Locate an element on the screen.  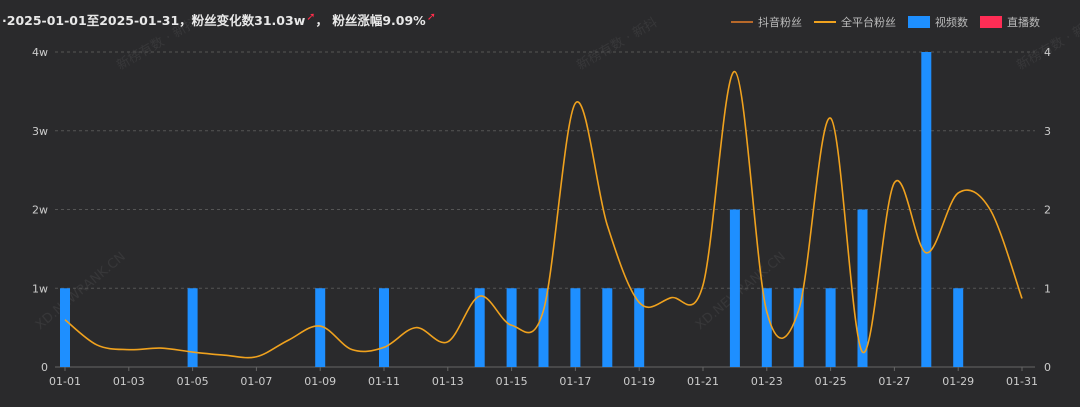
legend-label: 全平台粉丝 is located at coordinates (868, 22).